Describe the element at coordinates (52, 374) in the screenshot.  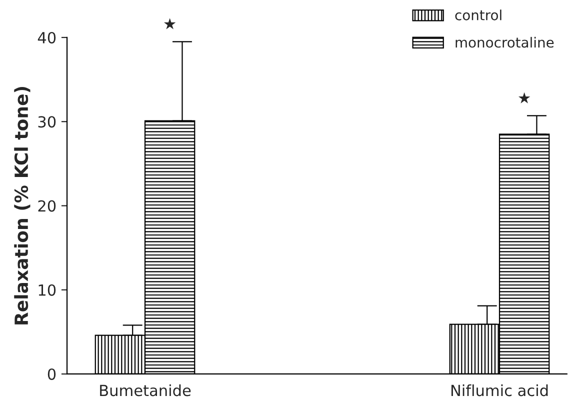
I see `y-tick-label: 0` at that location.